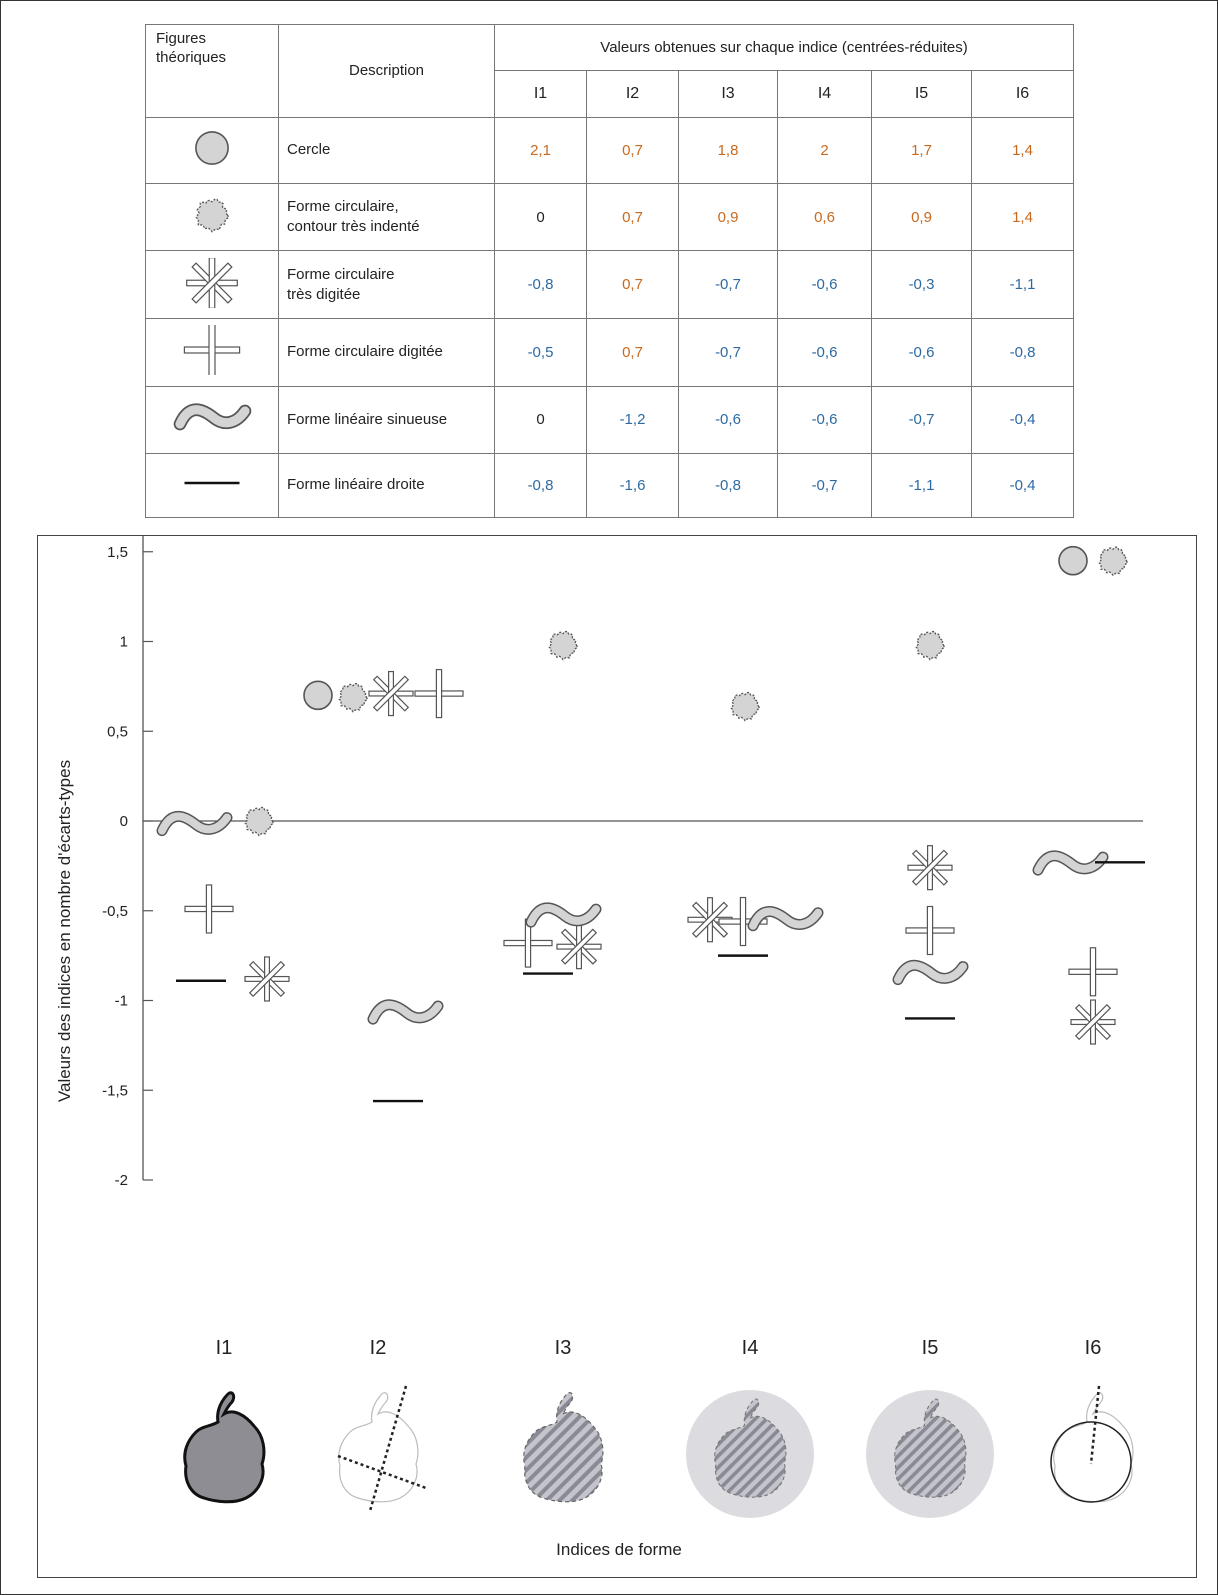  Describe the element at coordinates (528, 943) in the screenshot. I see `point-cross-i3` at that location.